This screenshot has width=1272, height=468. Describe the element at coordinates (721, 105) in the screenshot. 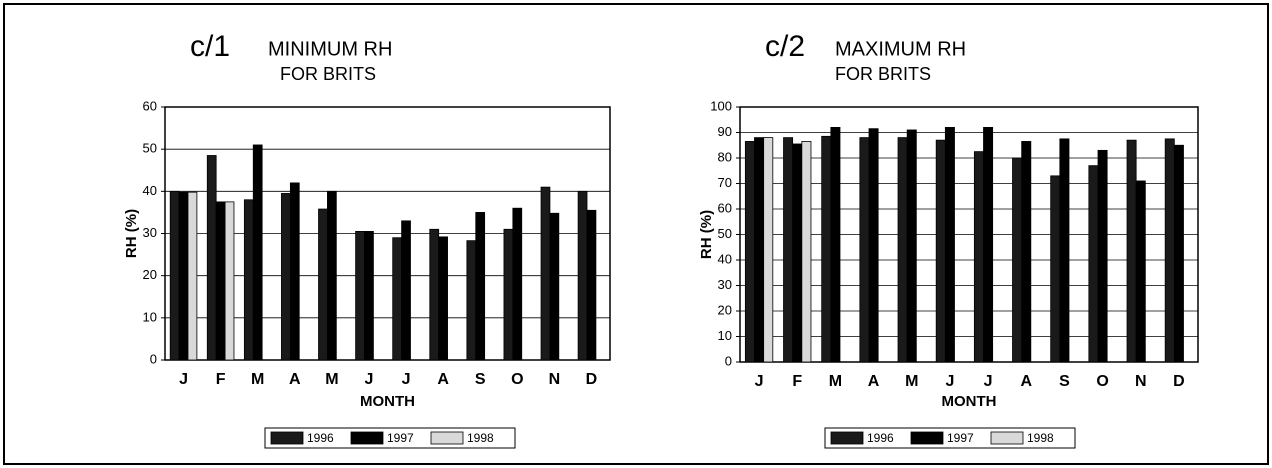

I see `y-tick-label: 100` at that location.